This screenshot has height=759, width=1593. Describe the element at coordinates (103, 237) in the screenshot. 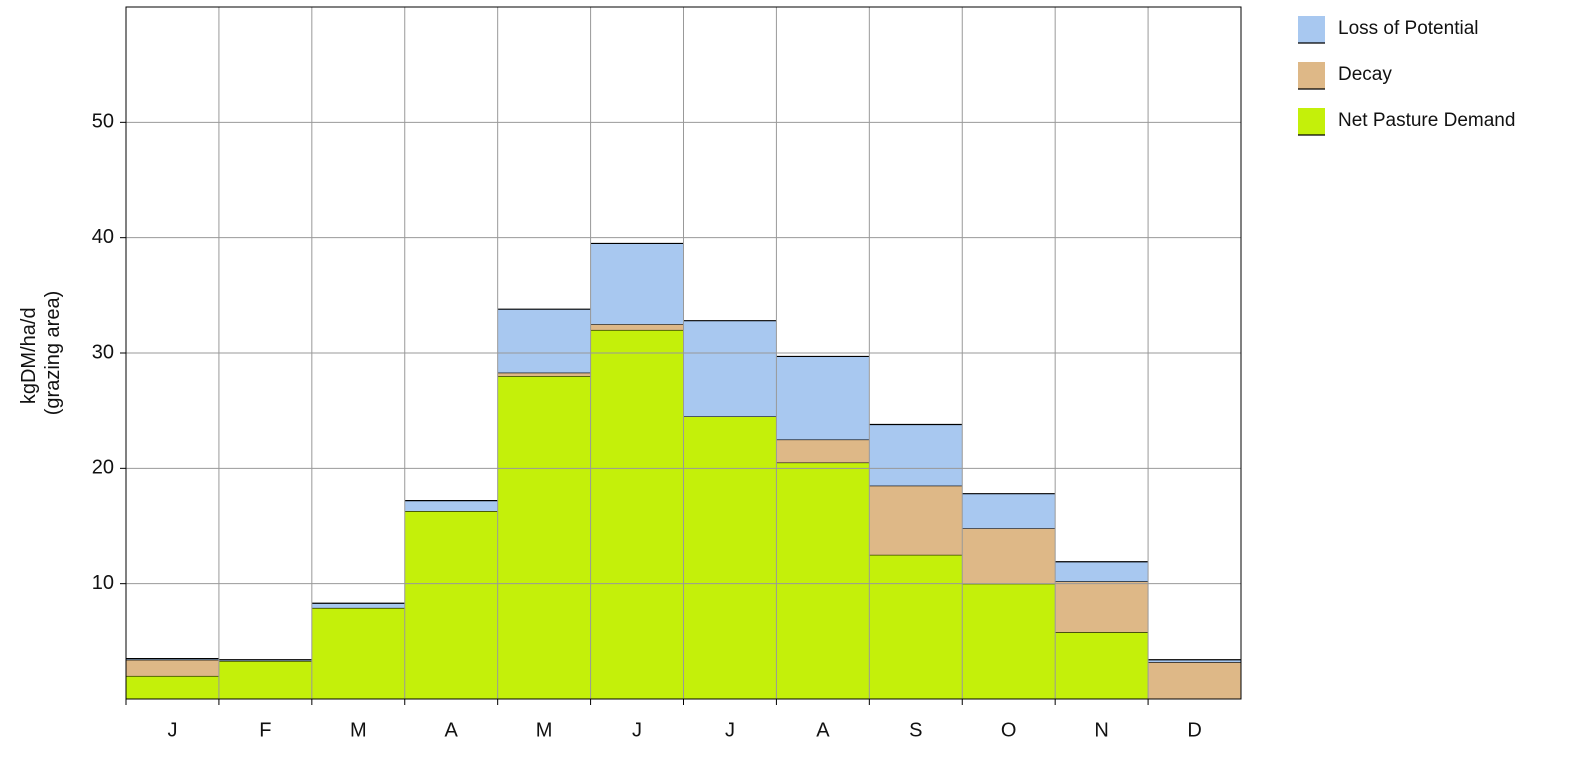

I see `y-tick-label: 40` at that location.